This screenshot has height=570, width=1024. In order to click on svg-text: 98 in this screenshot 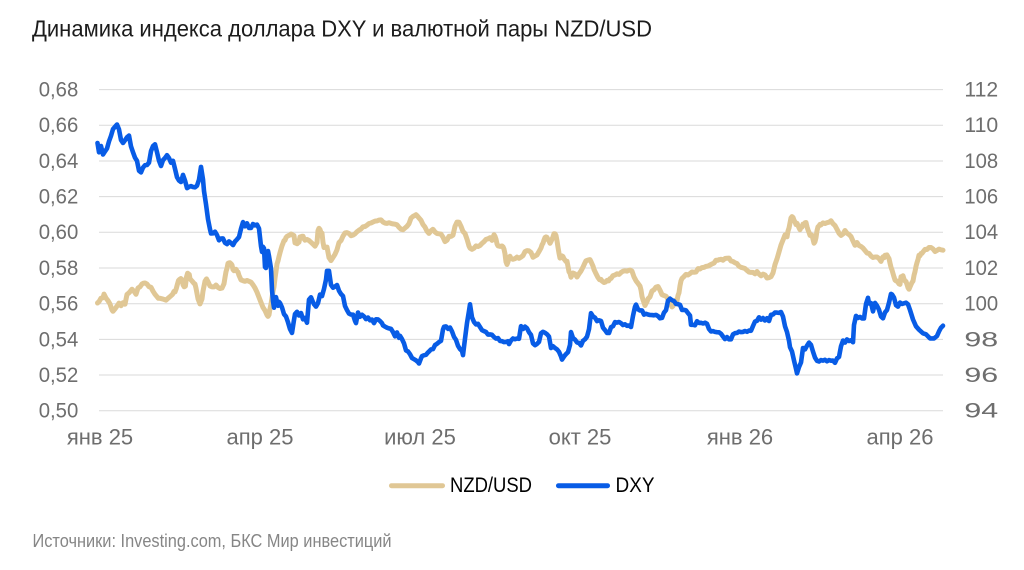, I will do `click(981, 339)`.